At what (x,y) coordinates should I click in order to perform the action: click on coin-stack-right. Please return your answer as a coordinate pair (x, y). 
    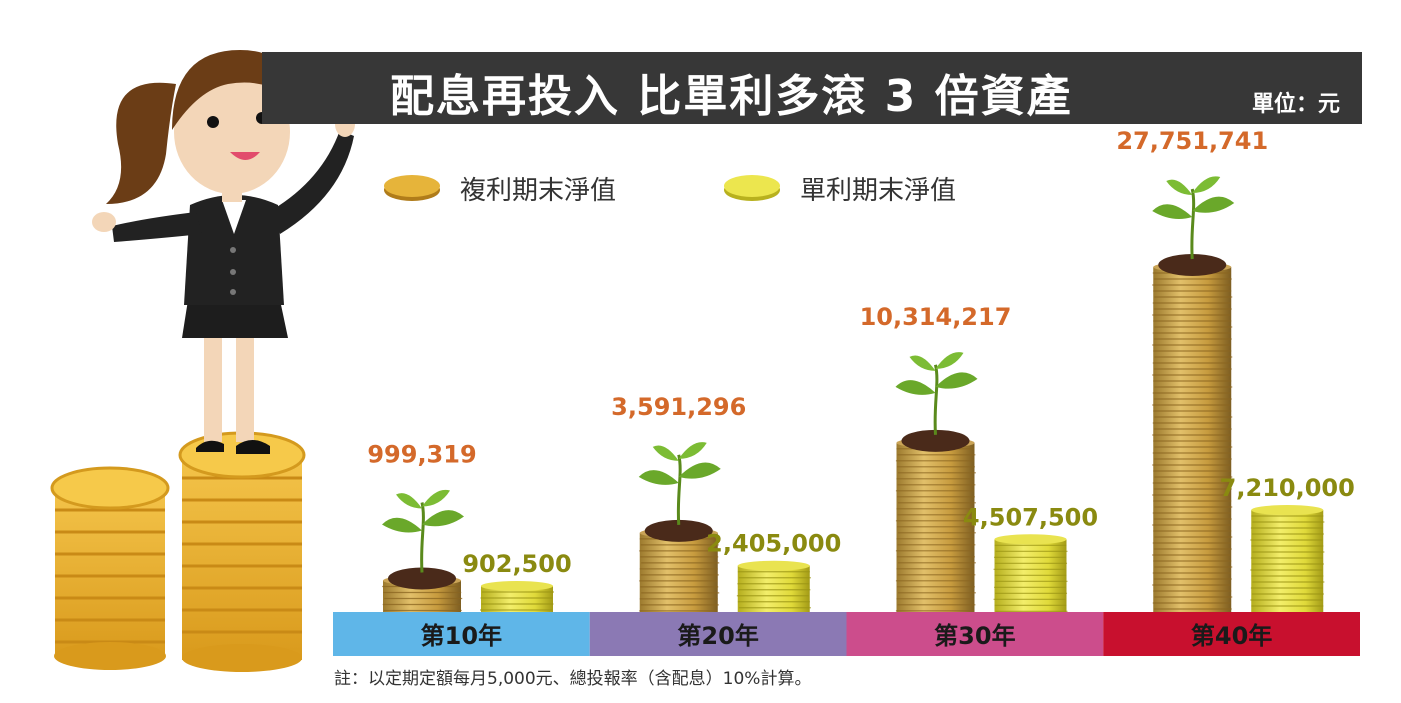
    Looking at the image, I should click on (242, 551).